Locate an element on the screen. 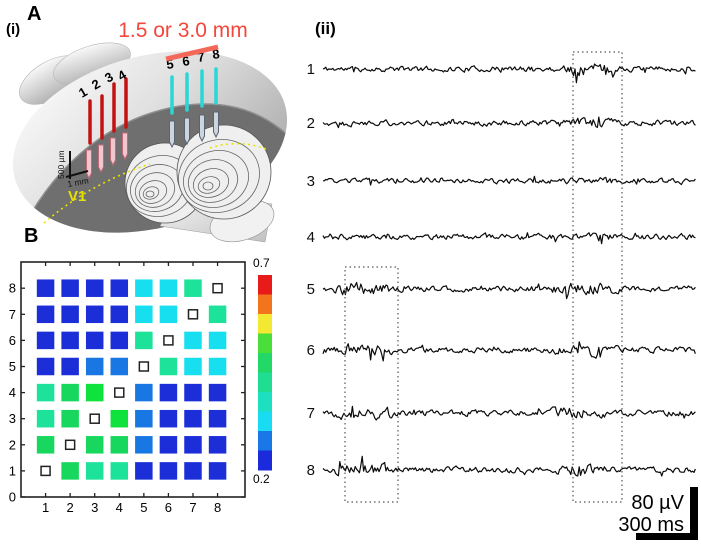  scale-bar: 80 µV 300 ms is located at coordinates (658, 513).